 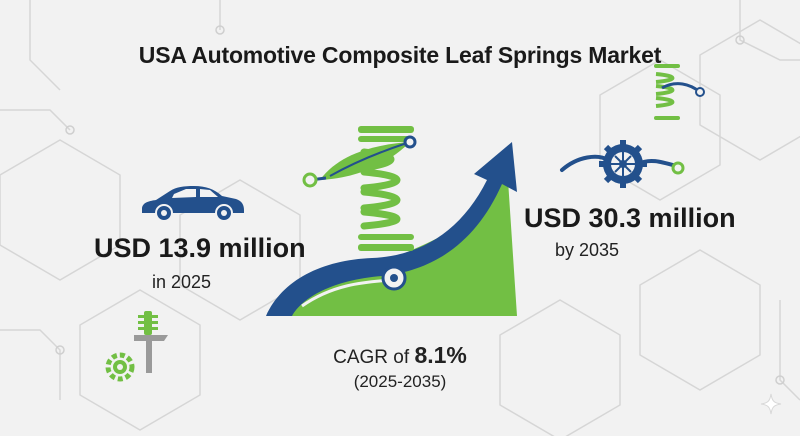 I want to click on small-spring-icon, so click(x=679, y=92).